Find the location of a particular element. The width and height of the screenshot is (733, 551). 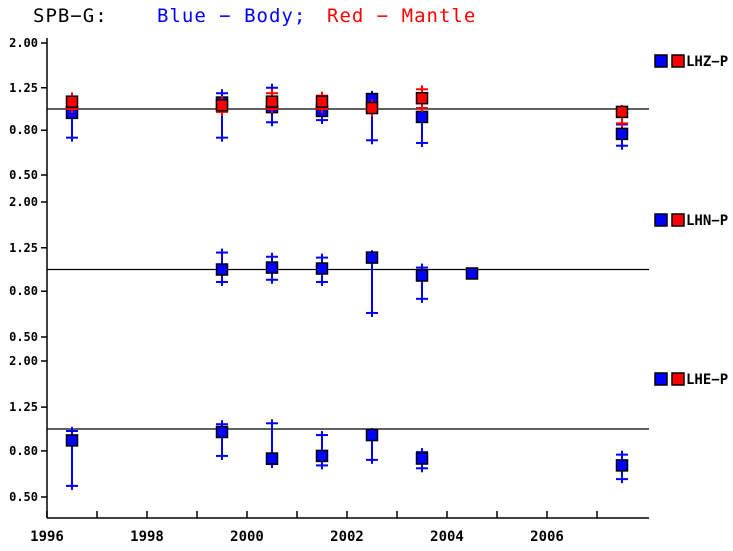

x-axis-tick-label: 2006 is located at coordinates (547, 537).